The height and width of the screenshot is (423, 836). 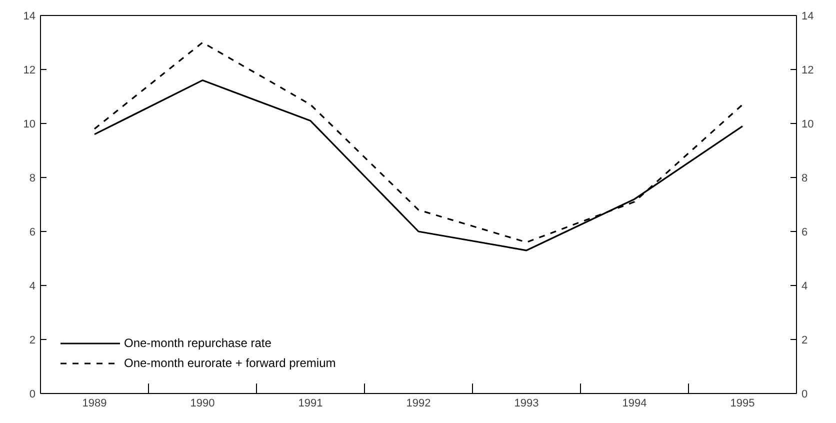 I want to click on y2-tick-label: 2, so click(x=805, y=340).